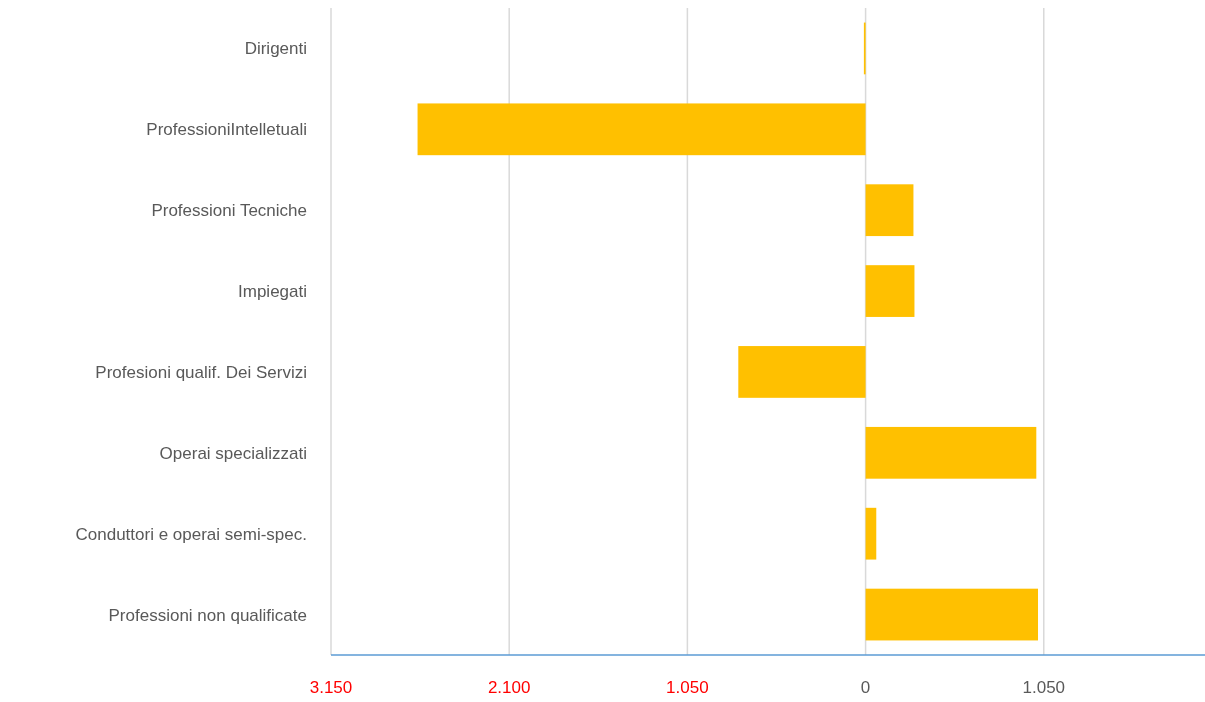  What do you see at coordinates (865, 687) in the screenshot?
I see `x-tick-label: 0` at bounding box center [865, 687].